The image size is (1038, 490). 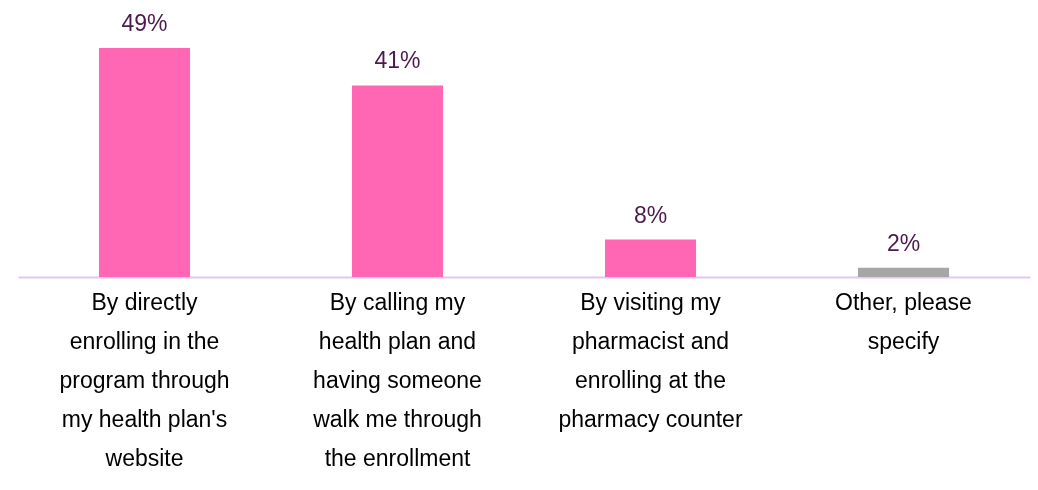 What do you see at coordinates (903, 242) in the screenshot?
I see `data-label: 2%` at bounding box center [903, 242].